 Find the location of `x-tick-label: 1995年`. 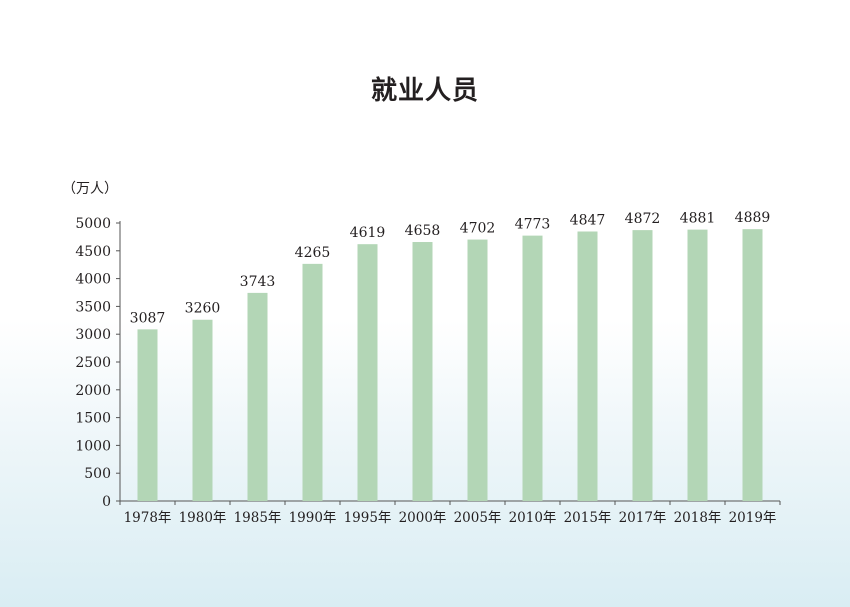

x-tick-label: 1995年 is located at coordinates (368, 518).